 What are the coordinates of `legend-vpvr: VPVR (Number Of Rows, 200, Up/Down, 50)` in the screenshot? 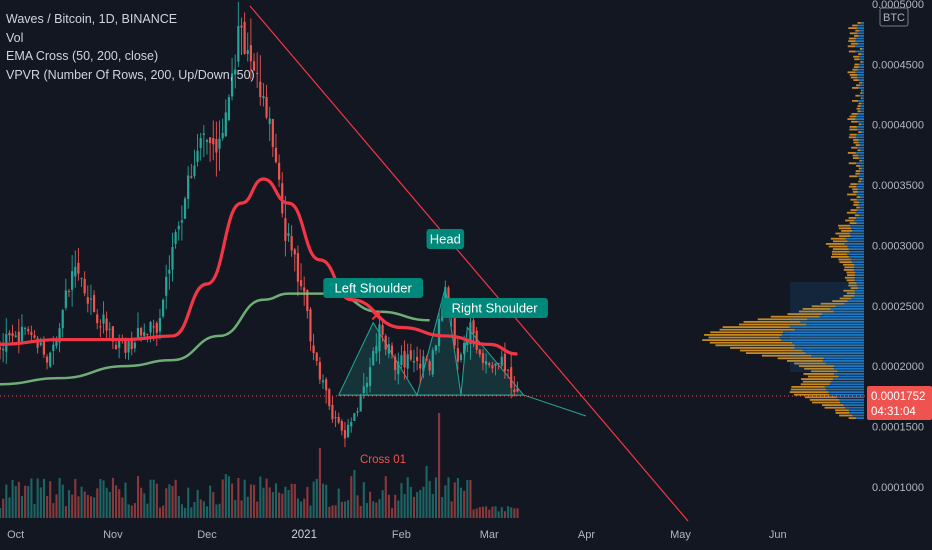 It's located at (130, 74).